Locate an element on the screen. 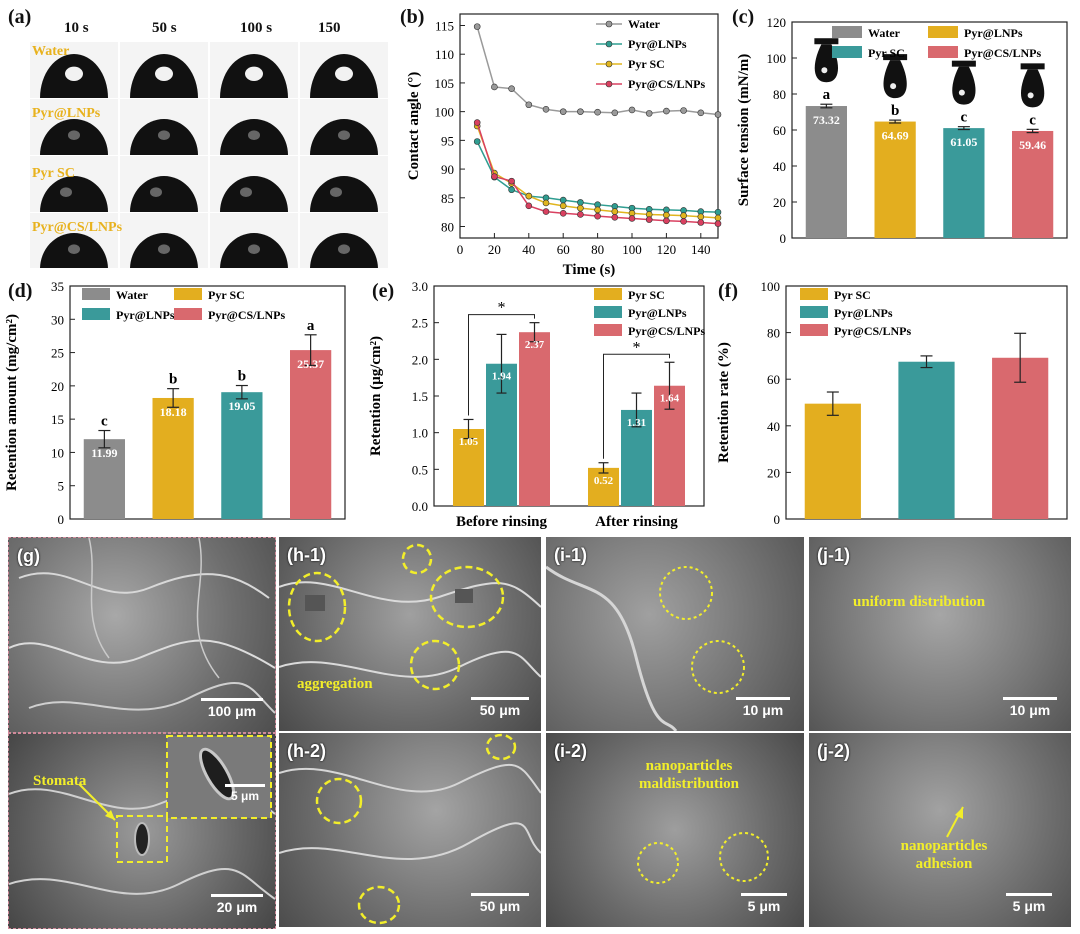  y-tick-label: 30 is located at coordinates (57, 319).